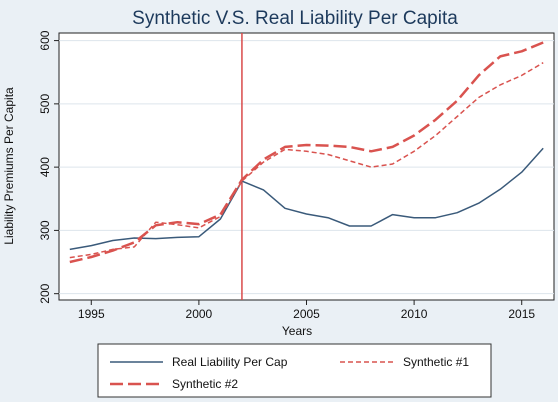  I want to click on y-axis-label: Liability Premiums Per Capita, so click(9, 166).